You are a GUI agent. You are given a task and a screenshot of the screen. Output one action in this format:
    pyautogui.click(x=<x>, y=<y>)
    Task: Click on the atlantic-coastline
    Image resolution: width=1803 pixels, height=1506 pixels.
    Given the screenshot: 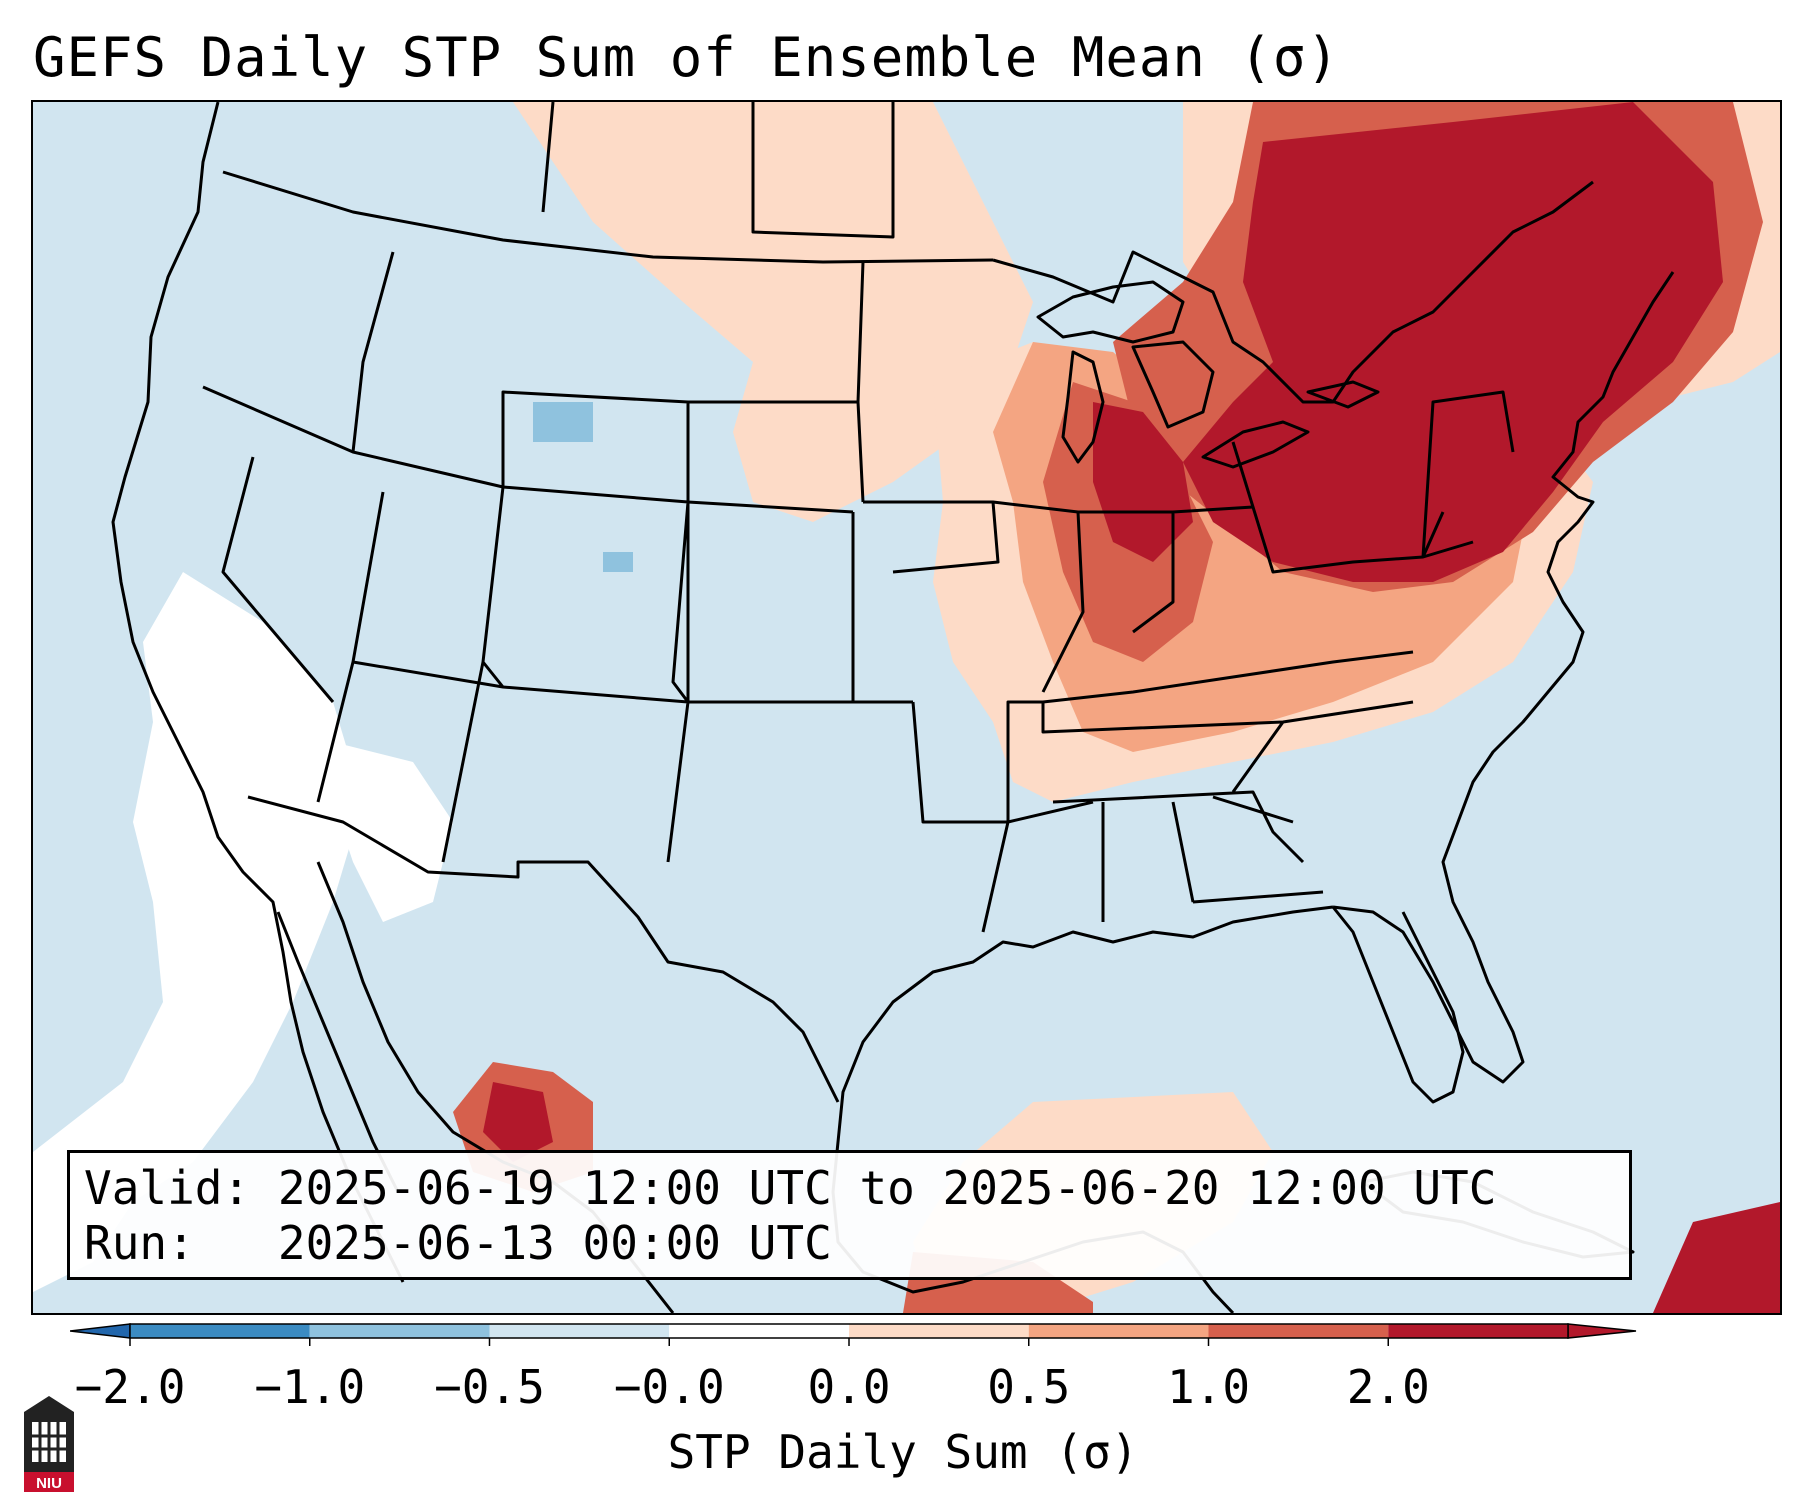 What is the action you would take?
    pyautogui.click(x=1503, y=677)
    